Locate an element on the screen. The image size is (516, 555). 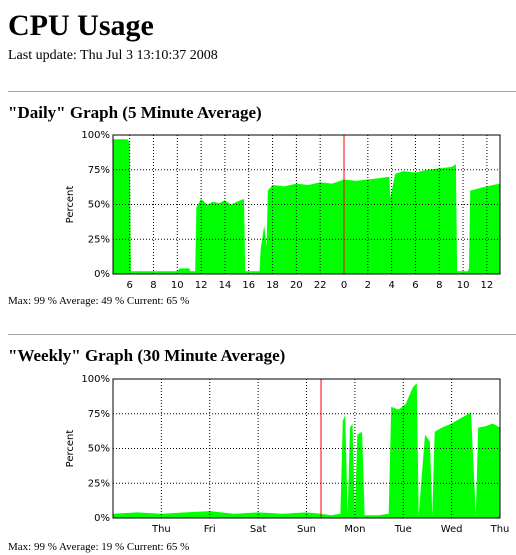
x-tick-label: Wed is located at coordinates (452, 529).